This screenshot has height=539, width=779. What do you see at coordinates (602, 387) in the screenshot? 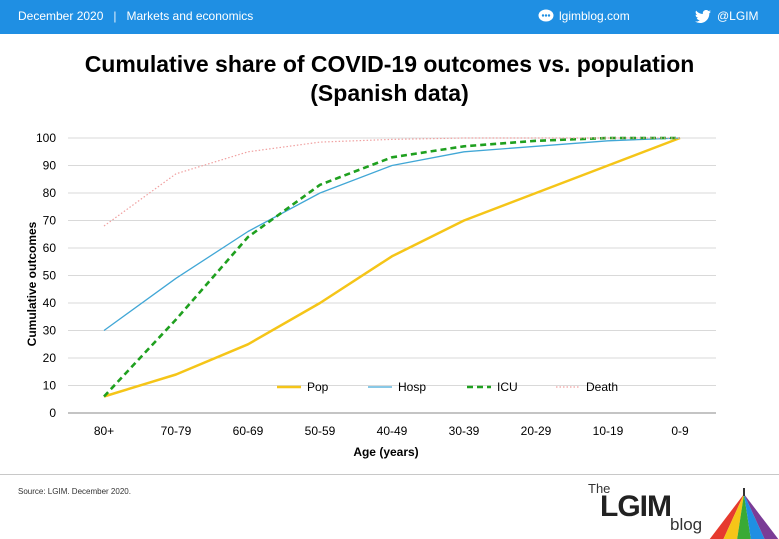
I see `legend-label-death: Death` at bounding box center [602, 387].